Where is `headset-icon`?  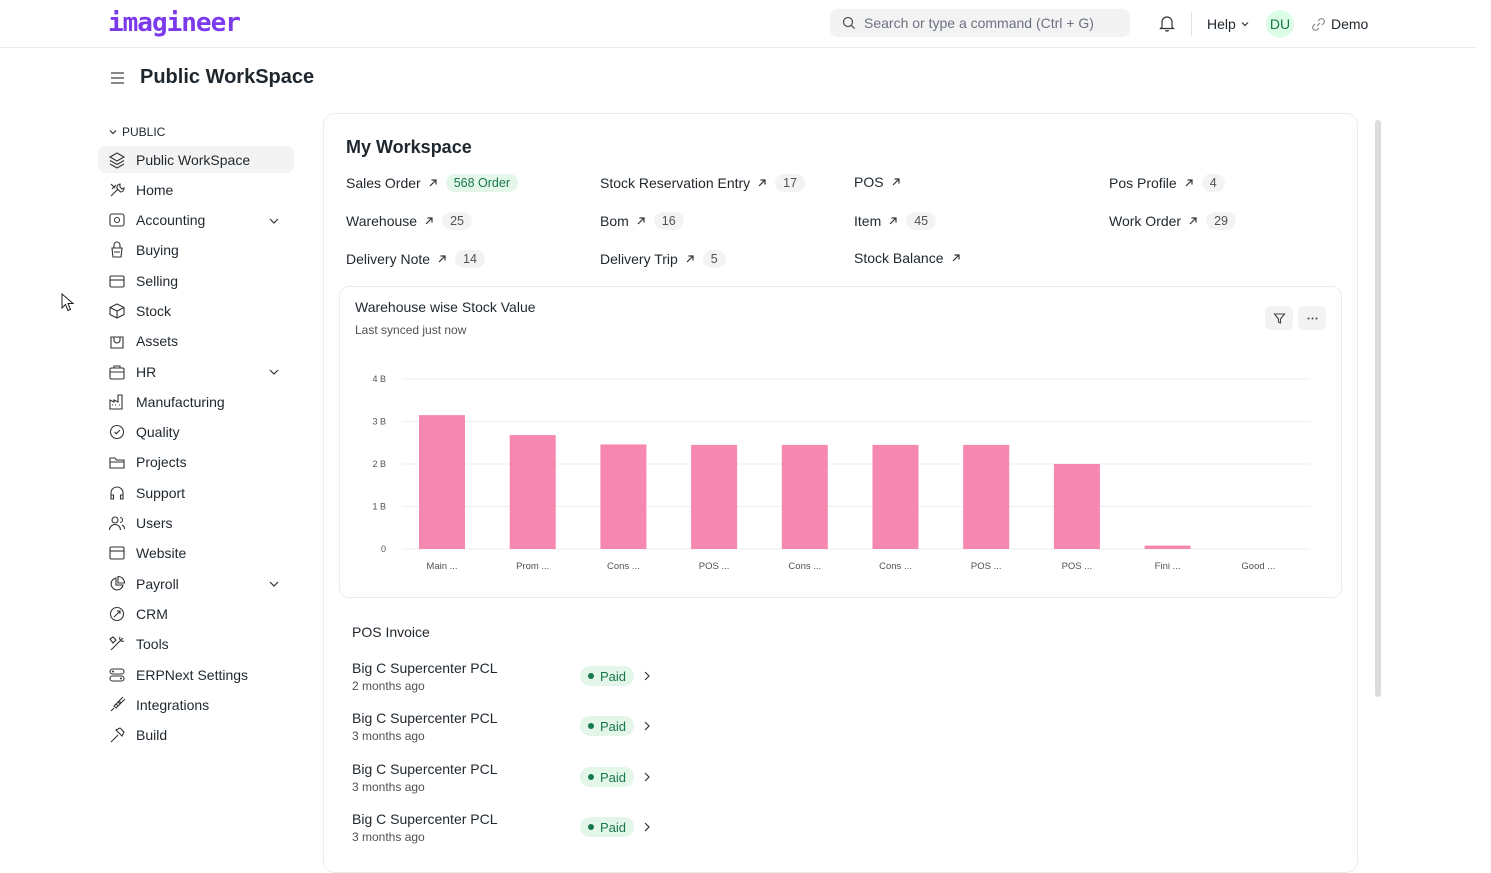
headset-icon is located at coordinates (117, 493).